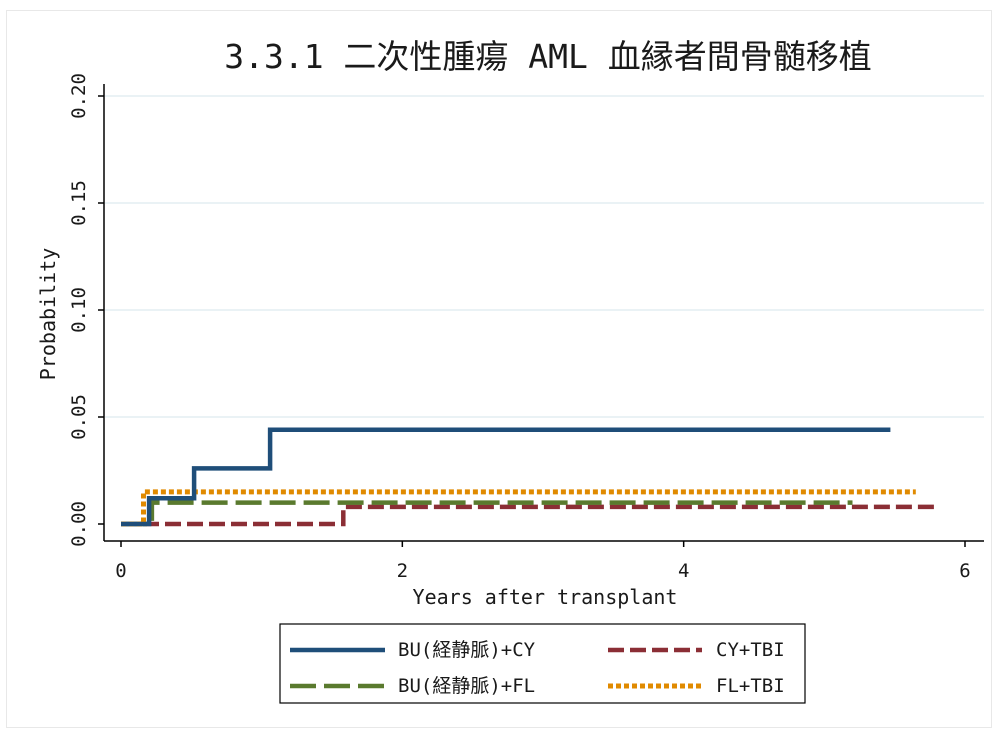 This screenshot has height=731, width=997. What do you see at coordinates (750, 686) in the screenshot?
I see `legend-label-3: FL+TBI` at bounding box center [750, 686].